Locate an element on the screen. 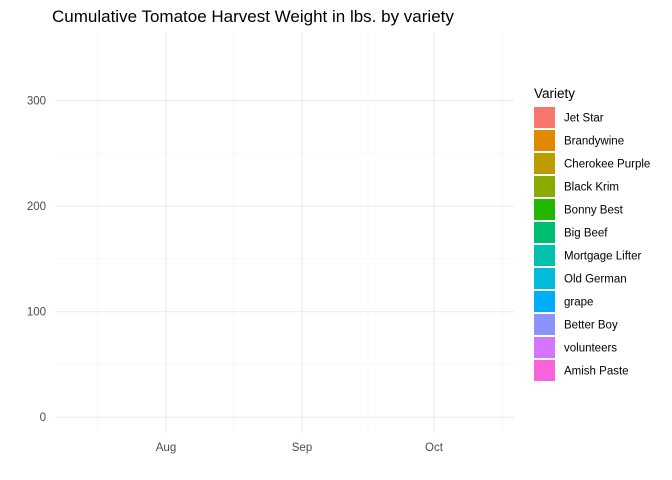 The height and width of the screenshot is (480, 672). x-tick-label: Sep is located at coordinates (302, 448).